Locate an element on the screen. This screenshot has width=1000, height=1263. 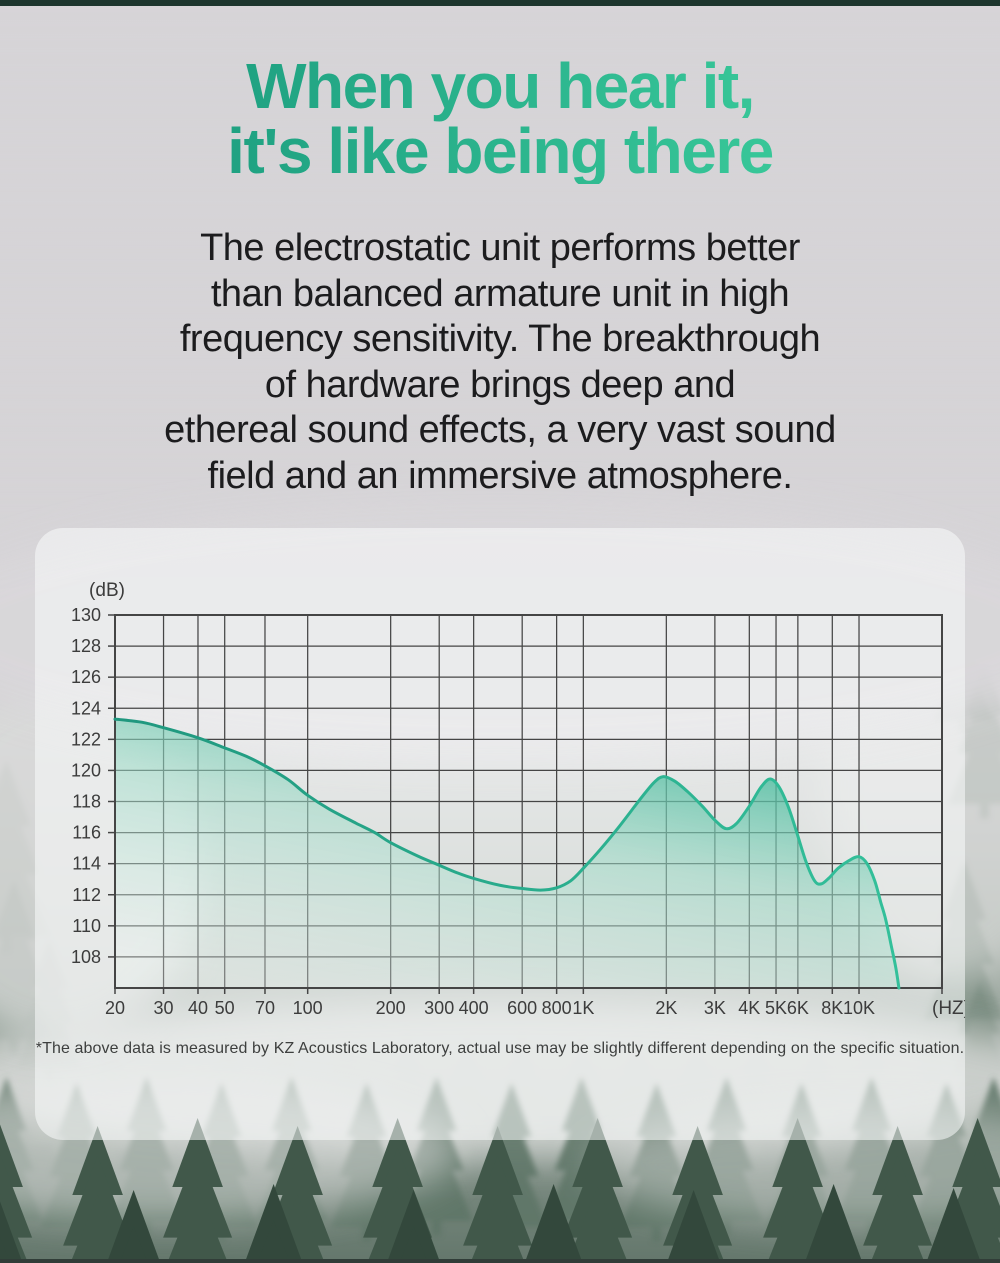
svg-text: 3K is located at coordinates (715, 1008).